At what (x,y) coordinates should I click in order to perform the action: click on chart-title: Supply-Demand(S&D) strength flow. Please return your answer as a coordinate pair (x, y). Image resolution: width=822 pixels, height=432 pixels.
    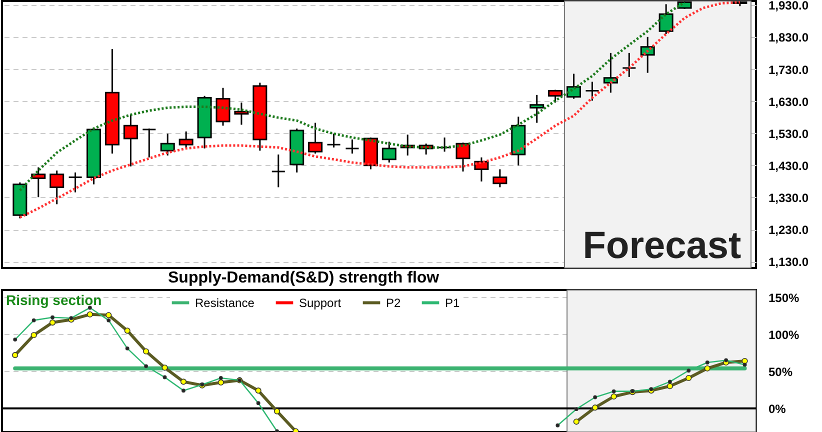
    Looking at the image, I should click on (304, 278).